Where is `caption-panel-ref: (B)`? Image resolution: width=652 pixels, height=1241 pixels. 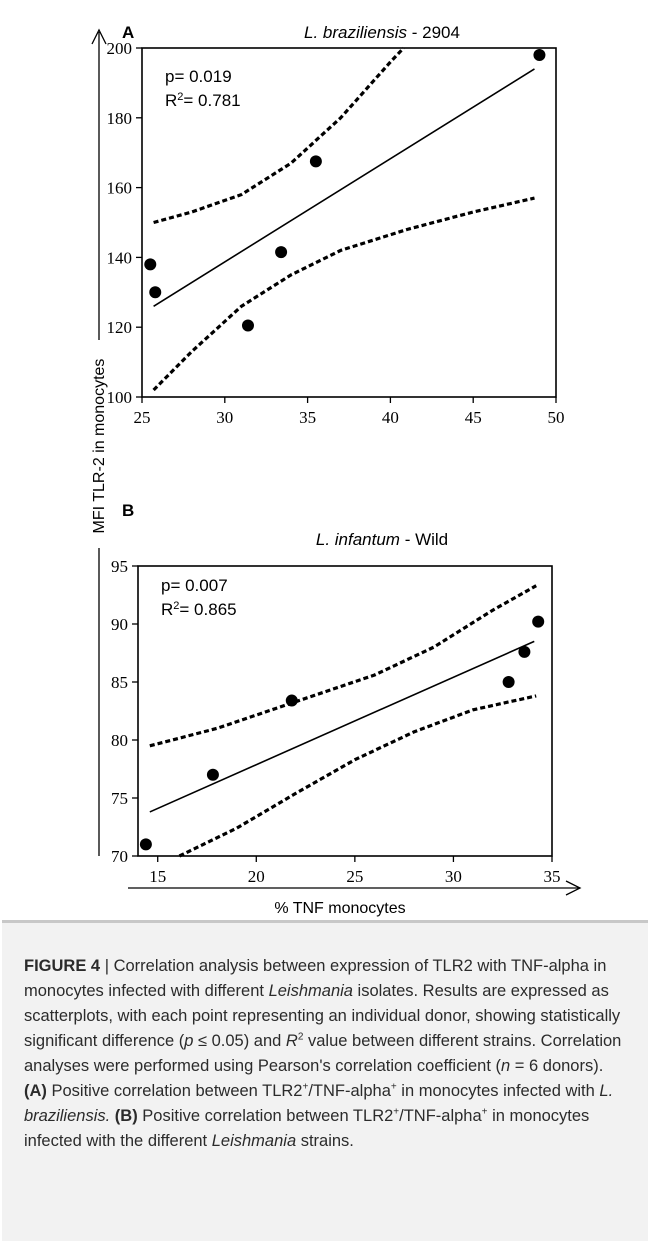
caption-panel-ref: (B) is located at coordinates (126, 1116).